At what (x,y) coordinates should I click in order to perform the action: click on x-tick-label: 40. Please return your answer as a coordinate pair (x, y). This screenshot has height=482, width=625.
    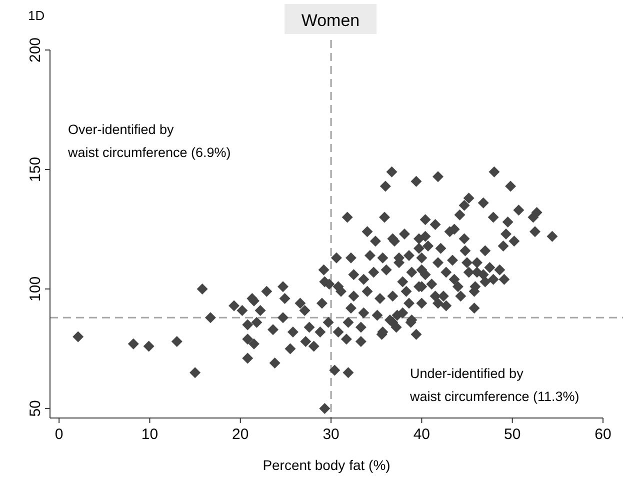
    Looking at the image, I should click on (421, 434).